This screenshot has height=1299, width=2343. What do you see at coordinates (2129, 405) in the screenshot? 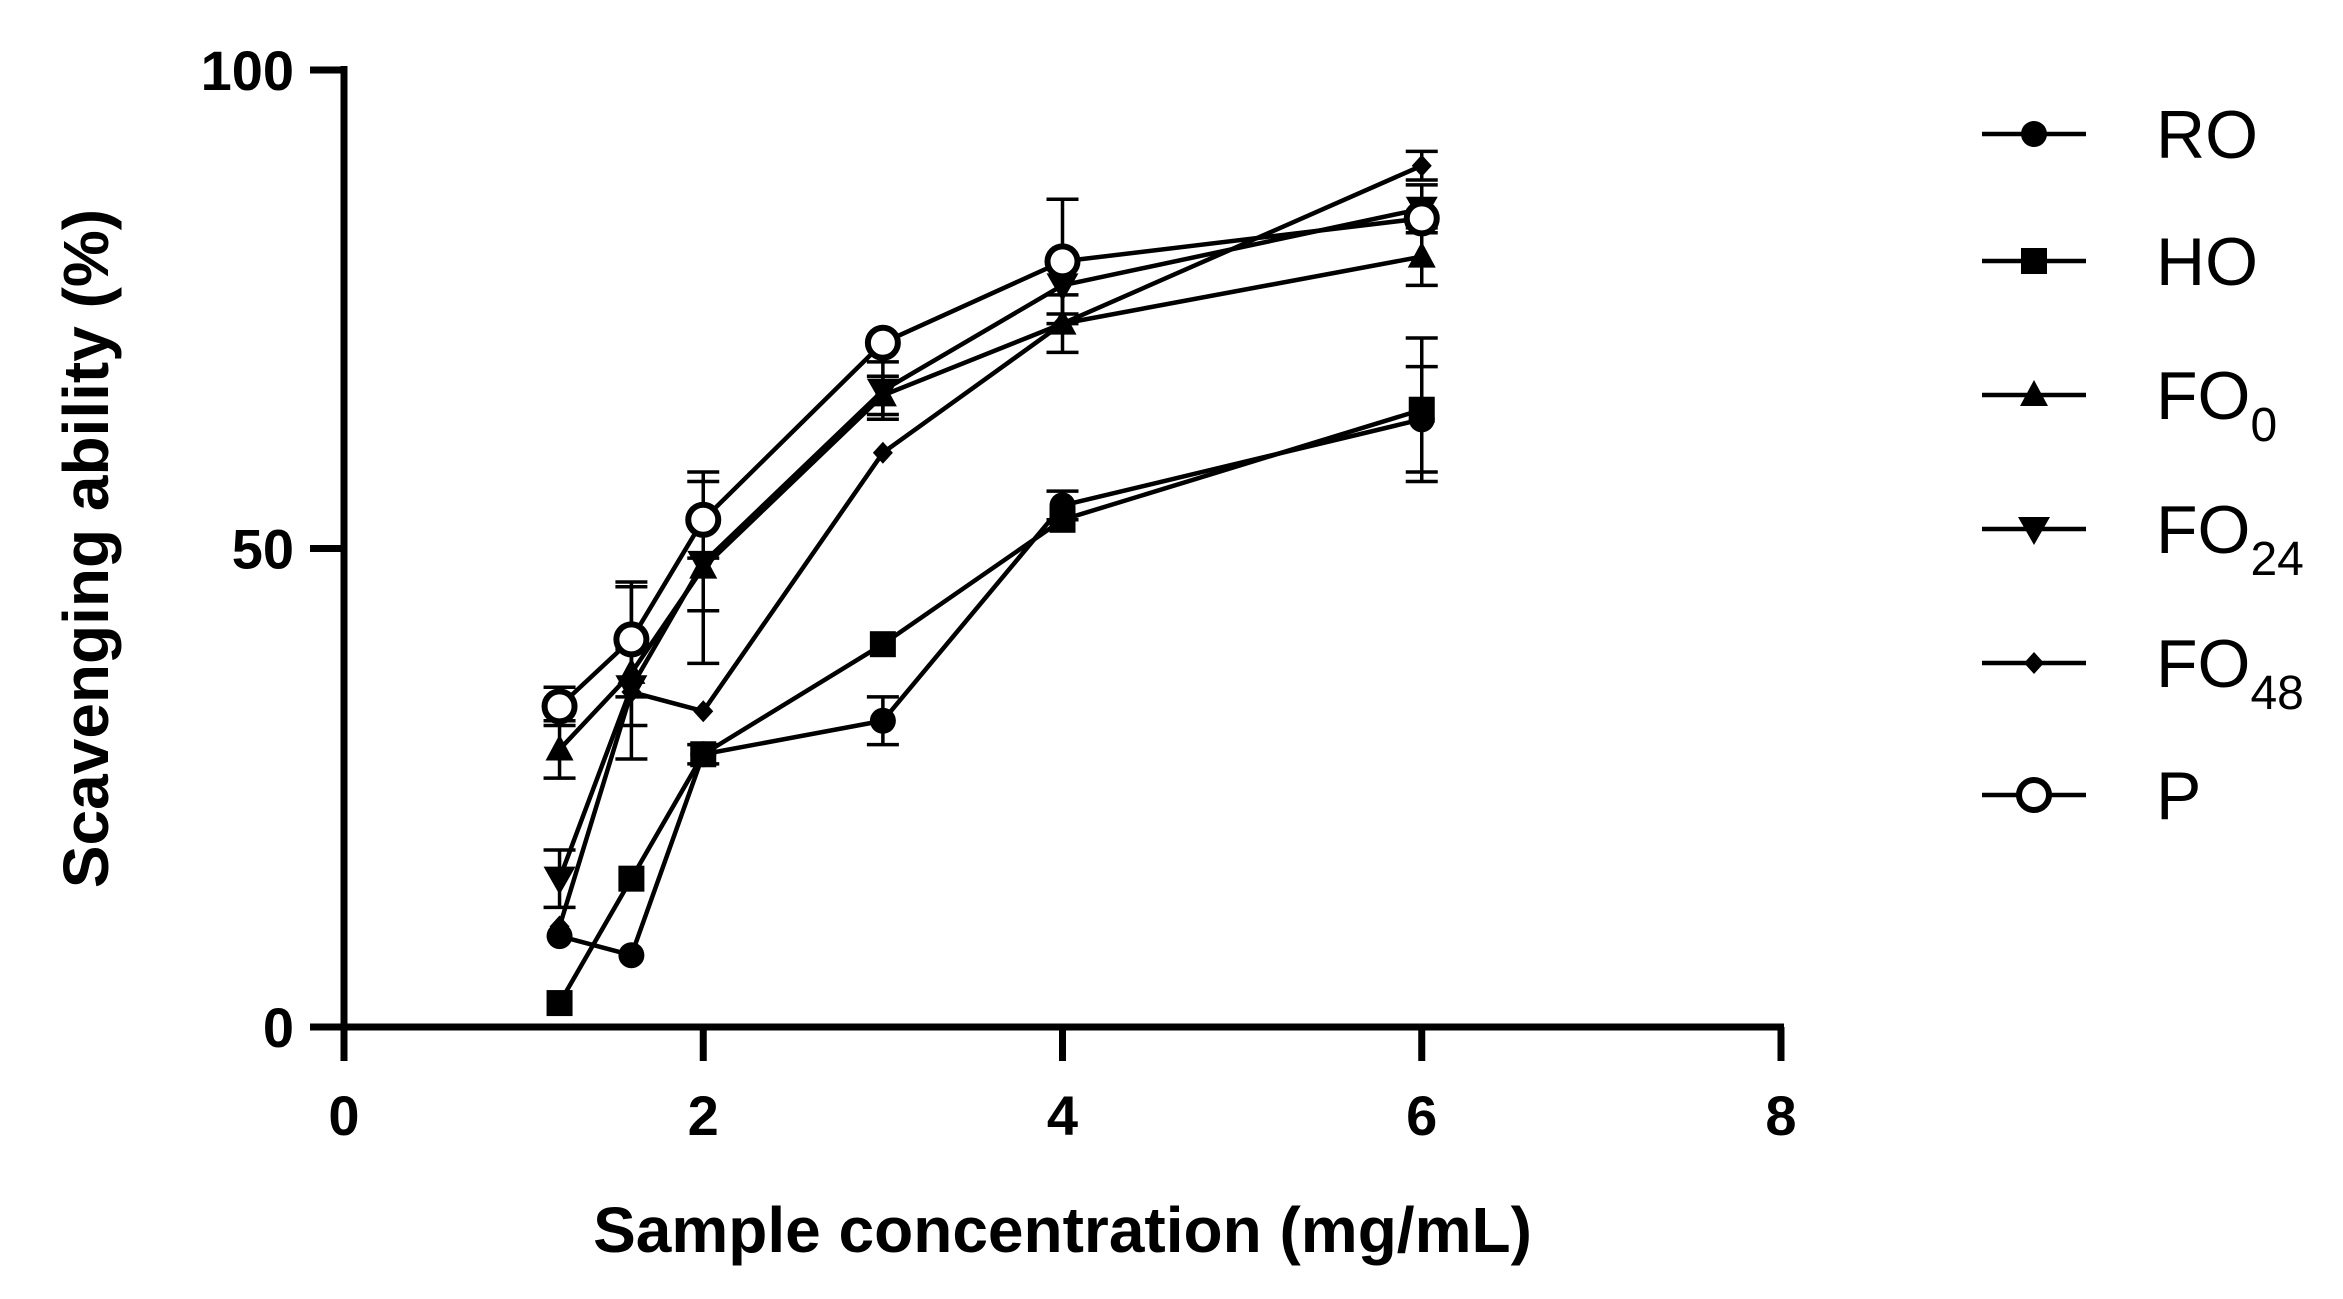
I see `legend-item-fo0: FO0` at bounding box center [2129, 405].